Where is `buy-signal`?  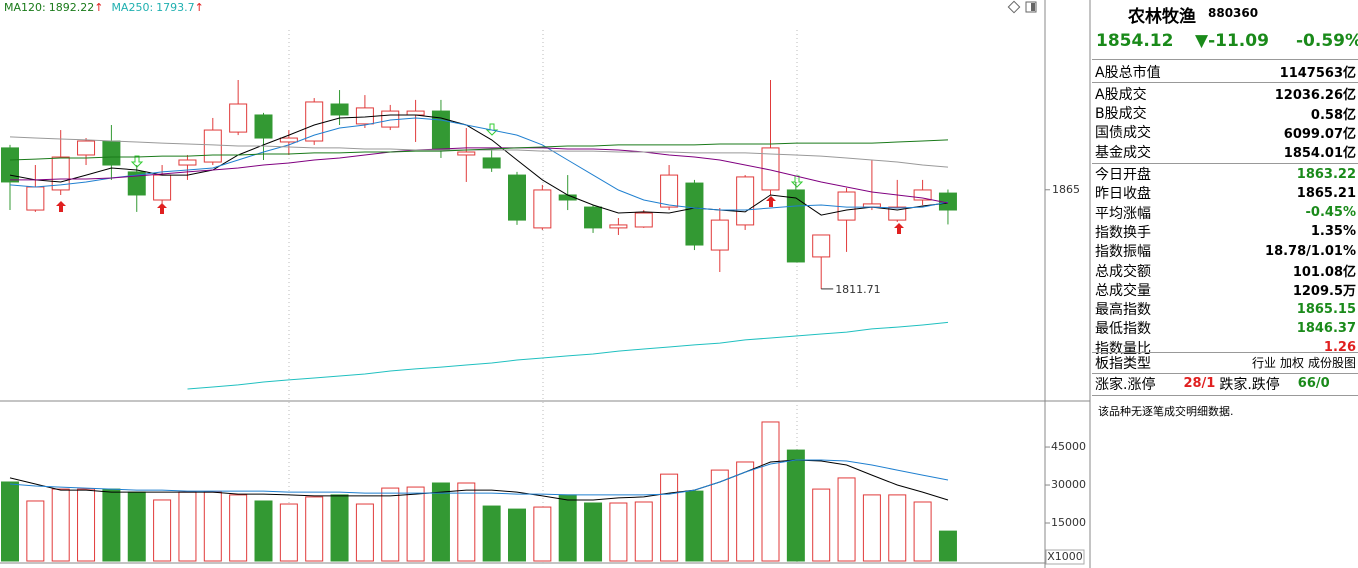 buy-signal is located at coordinates (480, 215).